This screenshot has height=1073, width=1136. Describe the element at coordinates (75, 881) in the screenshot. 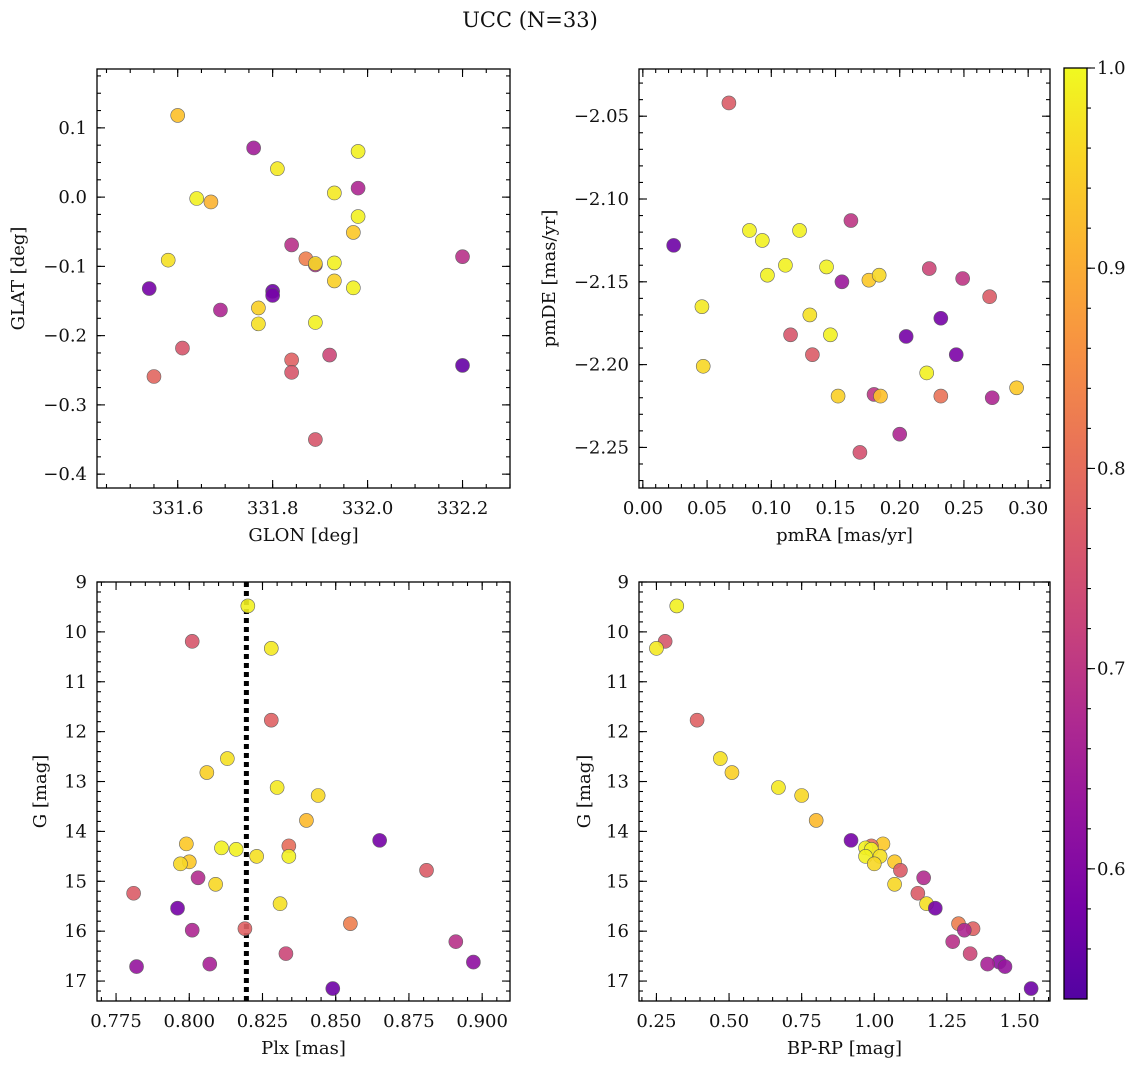

I see `y-tick-label: 15` at that location.